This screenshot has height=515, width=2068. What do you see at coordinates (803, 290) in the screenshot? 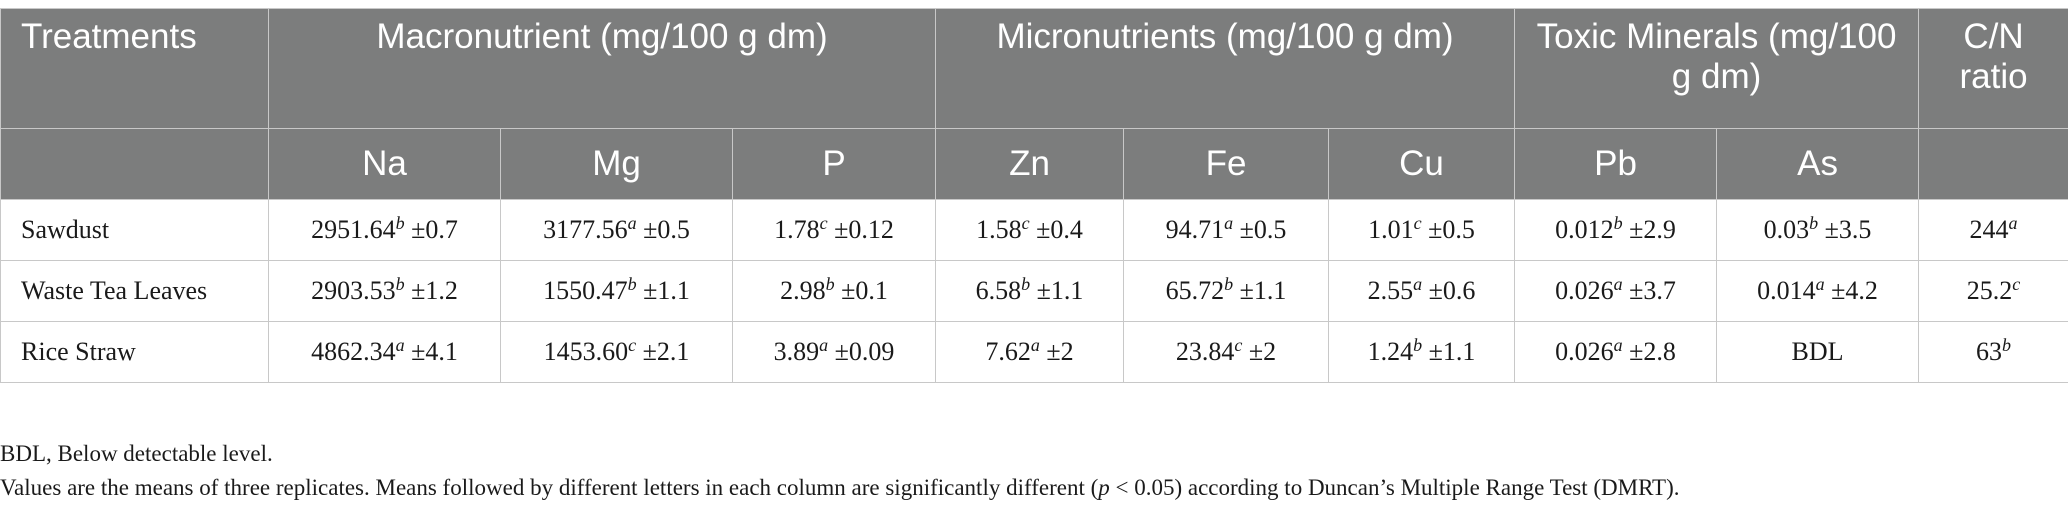
I see `cell-value: 2.98` at bounding box center [803, 290].